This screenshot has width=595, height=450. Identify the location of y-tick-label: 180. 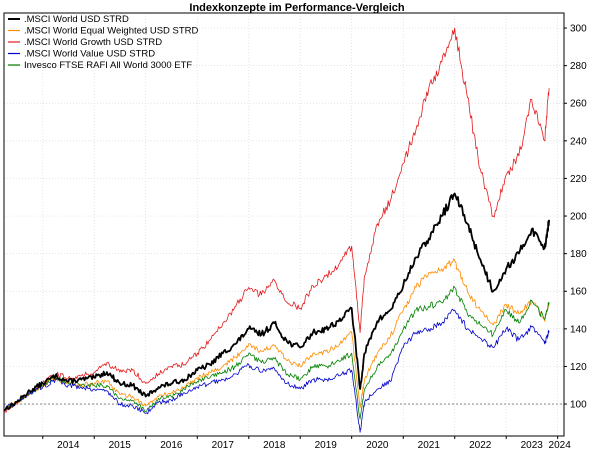
(578, 254).